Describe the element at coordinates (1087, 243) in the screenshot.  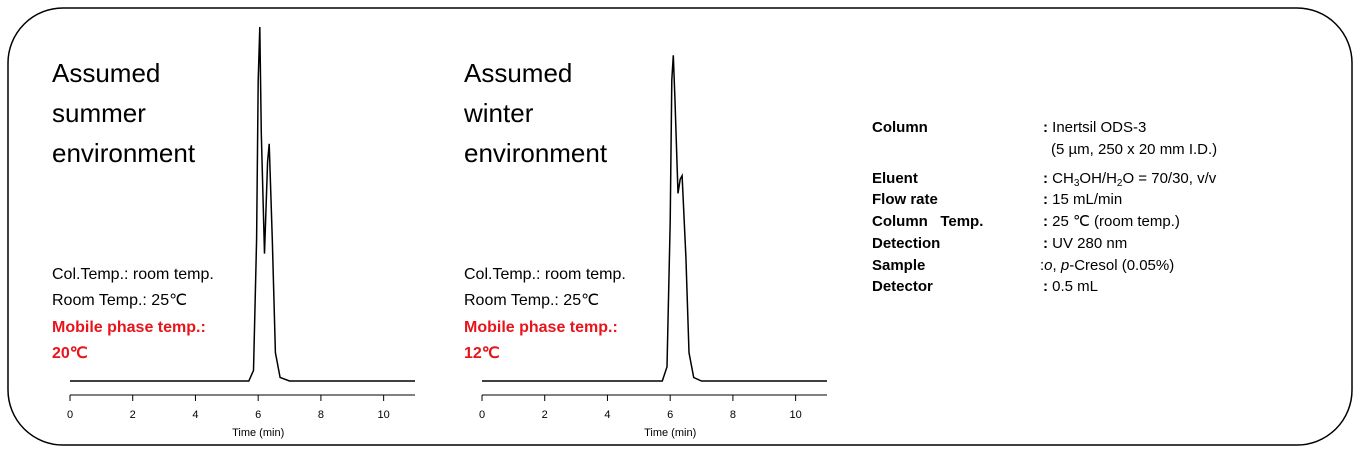
I see `value-text: UV 280 nm` at that location.